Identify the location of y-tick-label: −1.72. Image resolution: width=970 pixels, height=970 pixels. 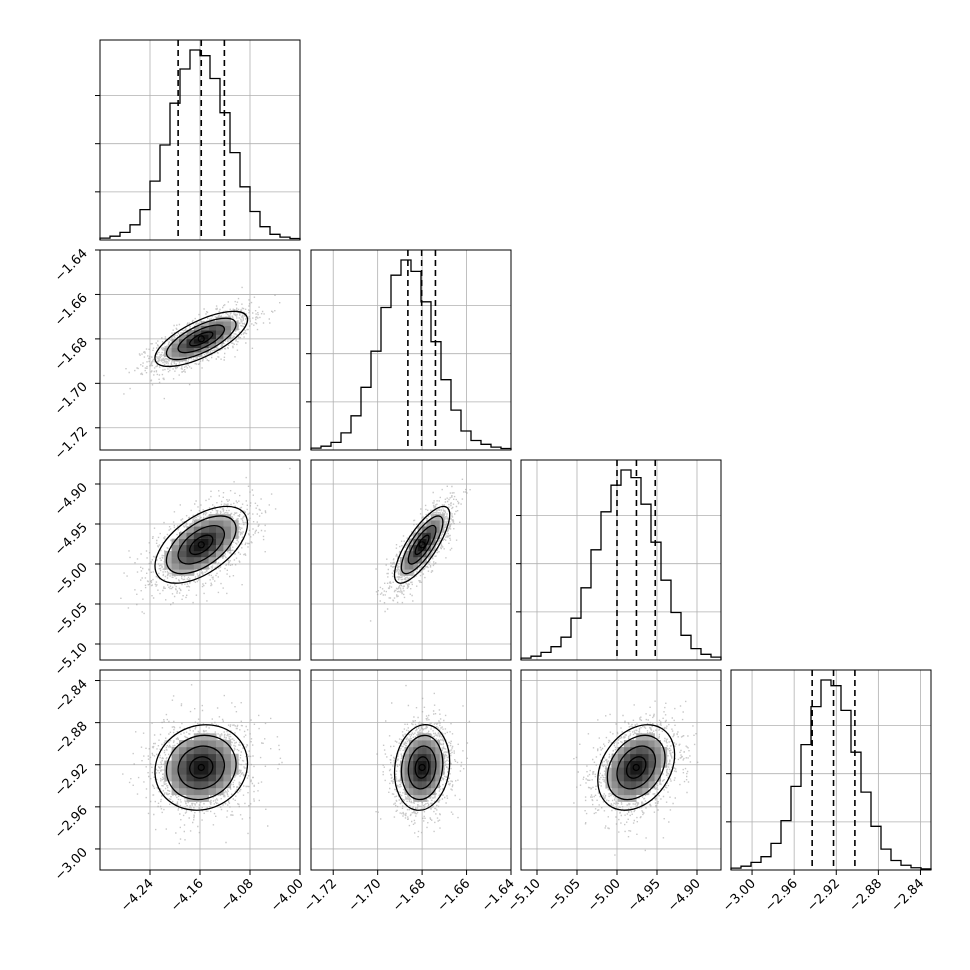
(71, 443).